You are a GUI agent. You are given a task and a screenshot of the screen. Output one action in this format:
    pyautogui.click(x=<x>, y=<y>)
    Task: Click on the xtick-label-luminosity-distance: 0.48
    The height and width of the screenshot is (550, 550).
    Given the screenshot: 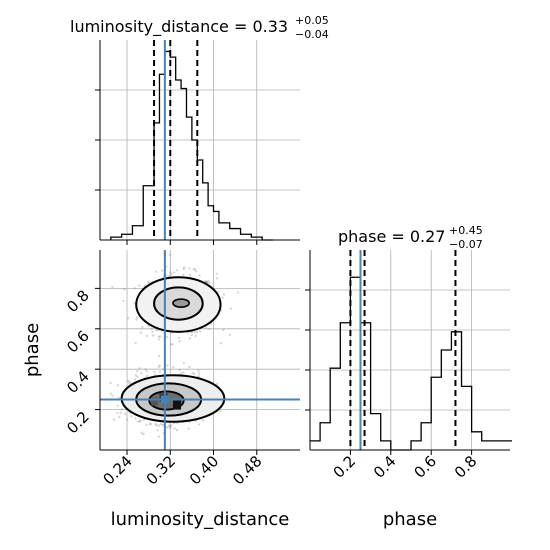 What is the action you would take?
    pyautogui.click(x=247, y=470)
    